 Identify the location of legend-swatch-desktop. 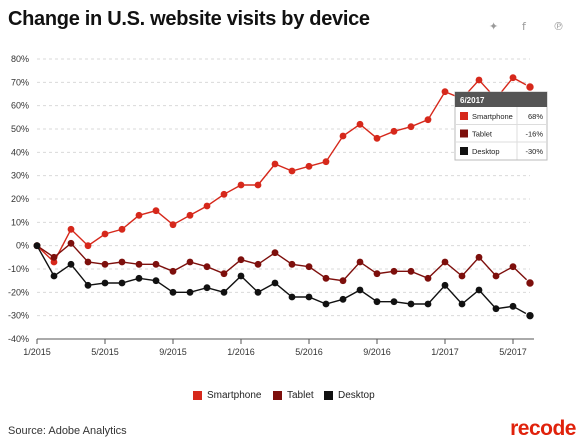
(328, 395).